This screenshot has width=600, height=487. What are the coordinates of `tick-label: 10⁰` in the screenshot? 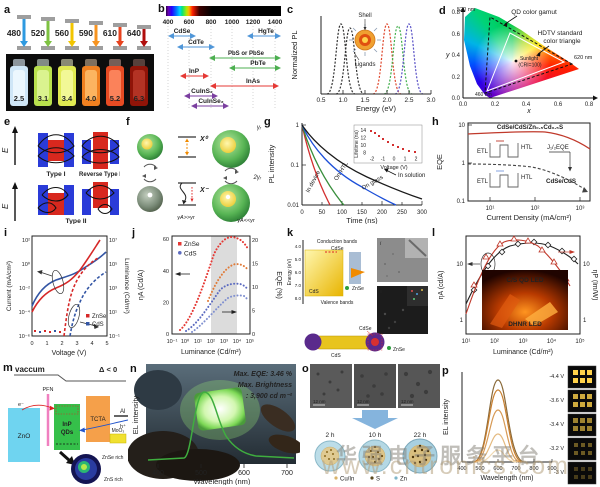 It's located at (26, 264).